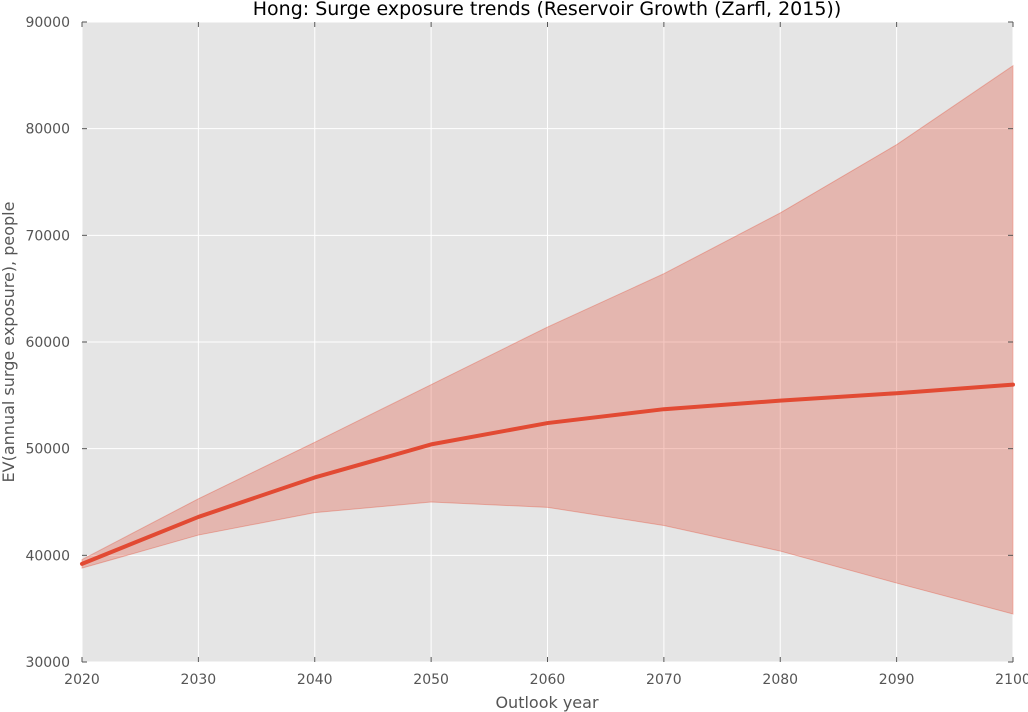  Describe the element at coordinates (47, 663) in the screenshot. I see `y-tick-label: 30000` at that location.